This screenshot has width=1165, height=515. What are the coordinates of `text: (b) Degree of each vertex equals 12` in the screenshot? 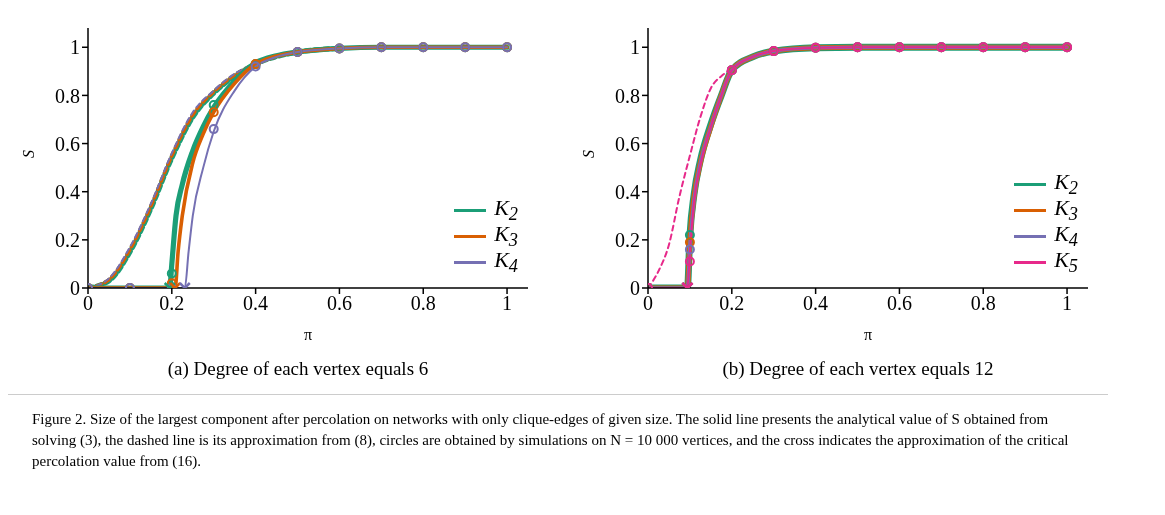 It's located at (858, 369).